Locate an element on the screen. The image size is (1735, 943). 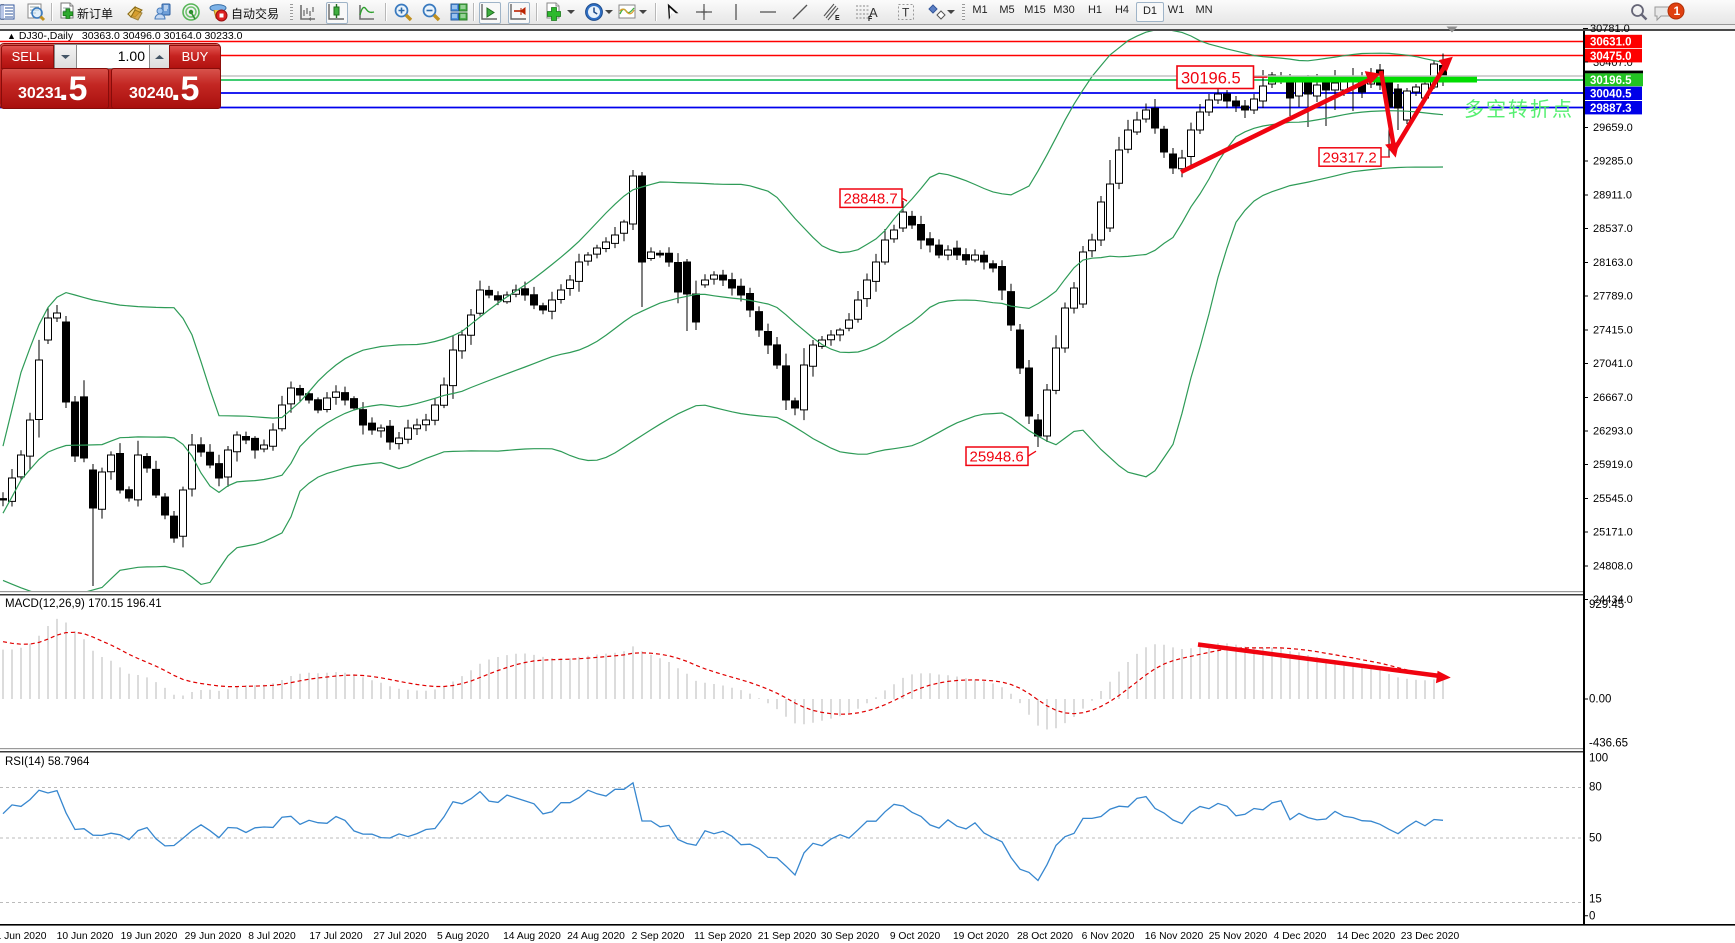
svg-text: 0 is located at coordinates (1592, 917).